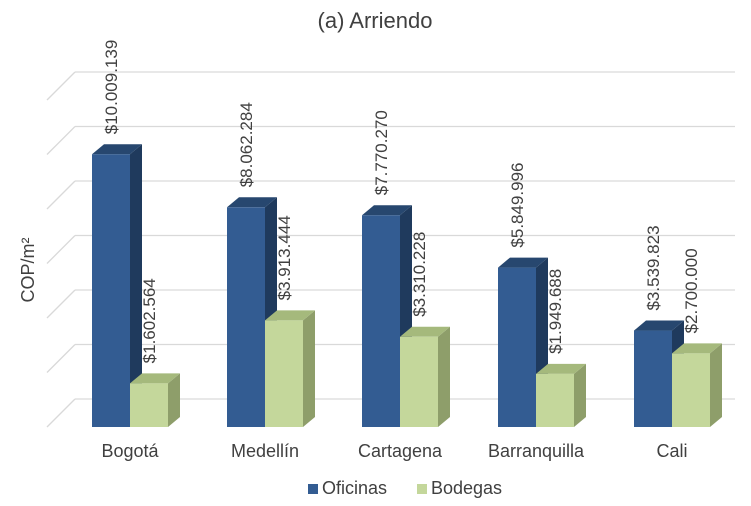 This screenshot has width=751, height=506. Describe the element at coordinates (653, 267) in the screenshot. I see `data-label-oficinas-4: $3.539.823` at that location.